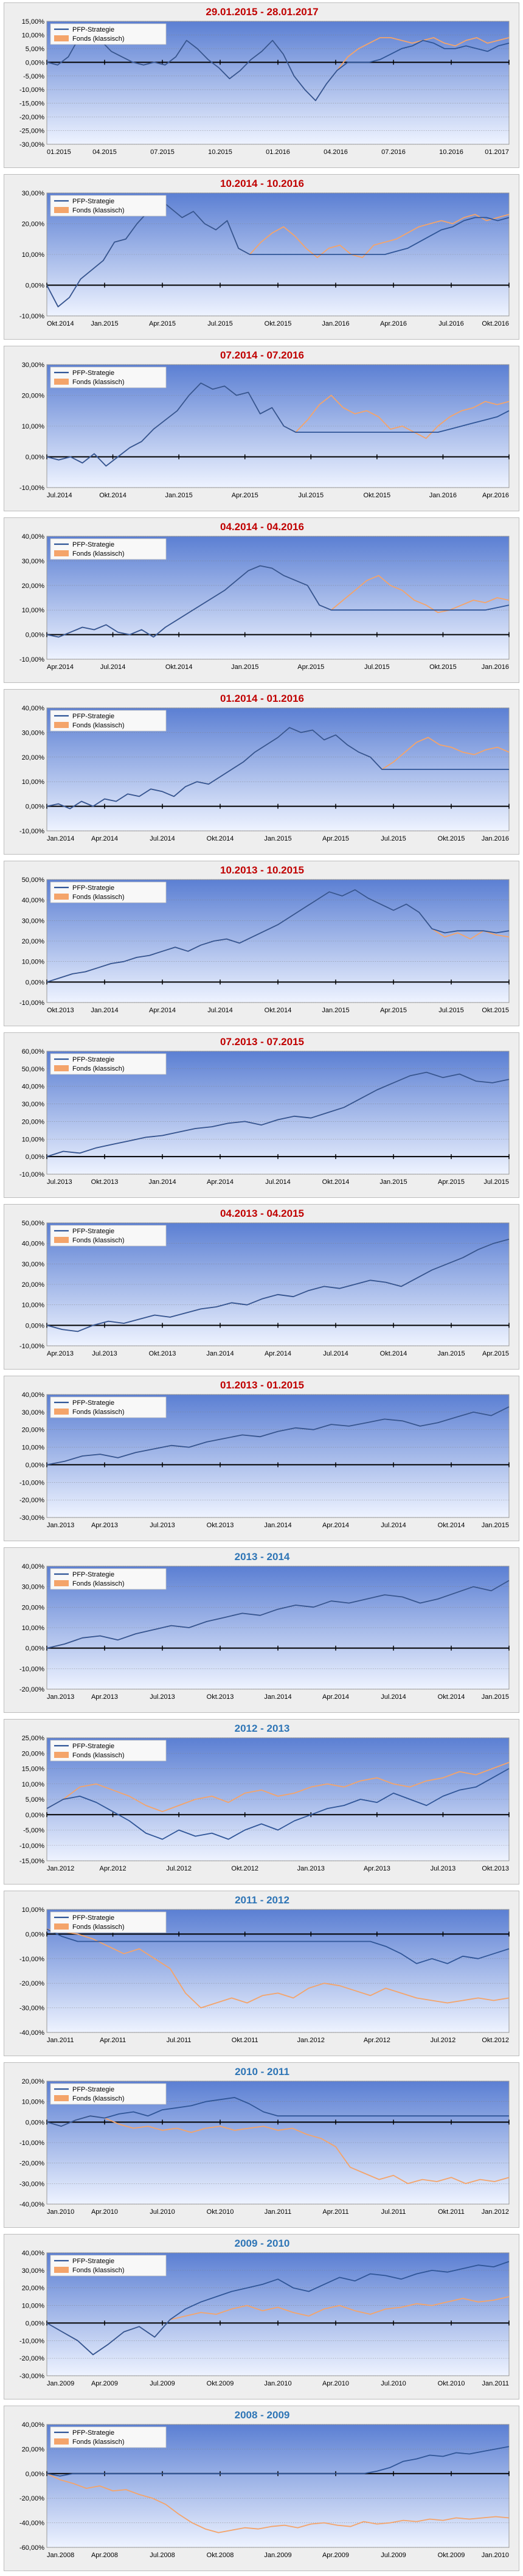 Image resolution: width=523 pixels, height=2576 pixels. What do you see at coordinates (105, 2212) in the screenshot?
I see `x-tick-label: Apr.2010` at bounding box center [105, 2212].